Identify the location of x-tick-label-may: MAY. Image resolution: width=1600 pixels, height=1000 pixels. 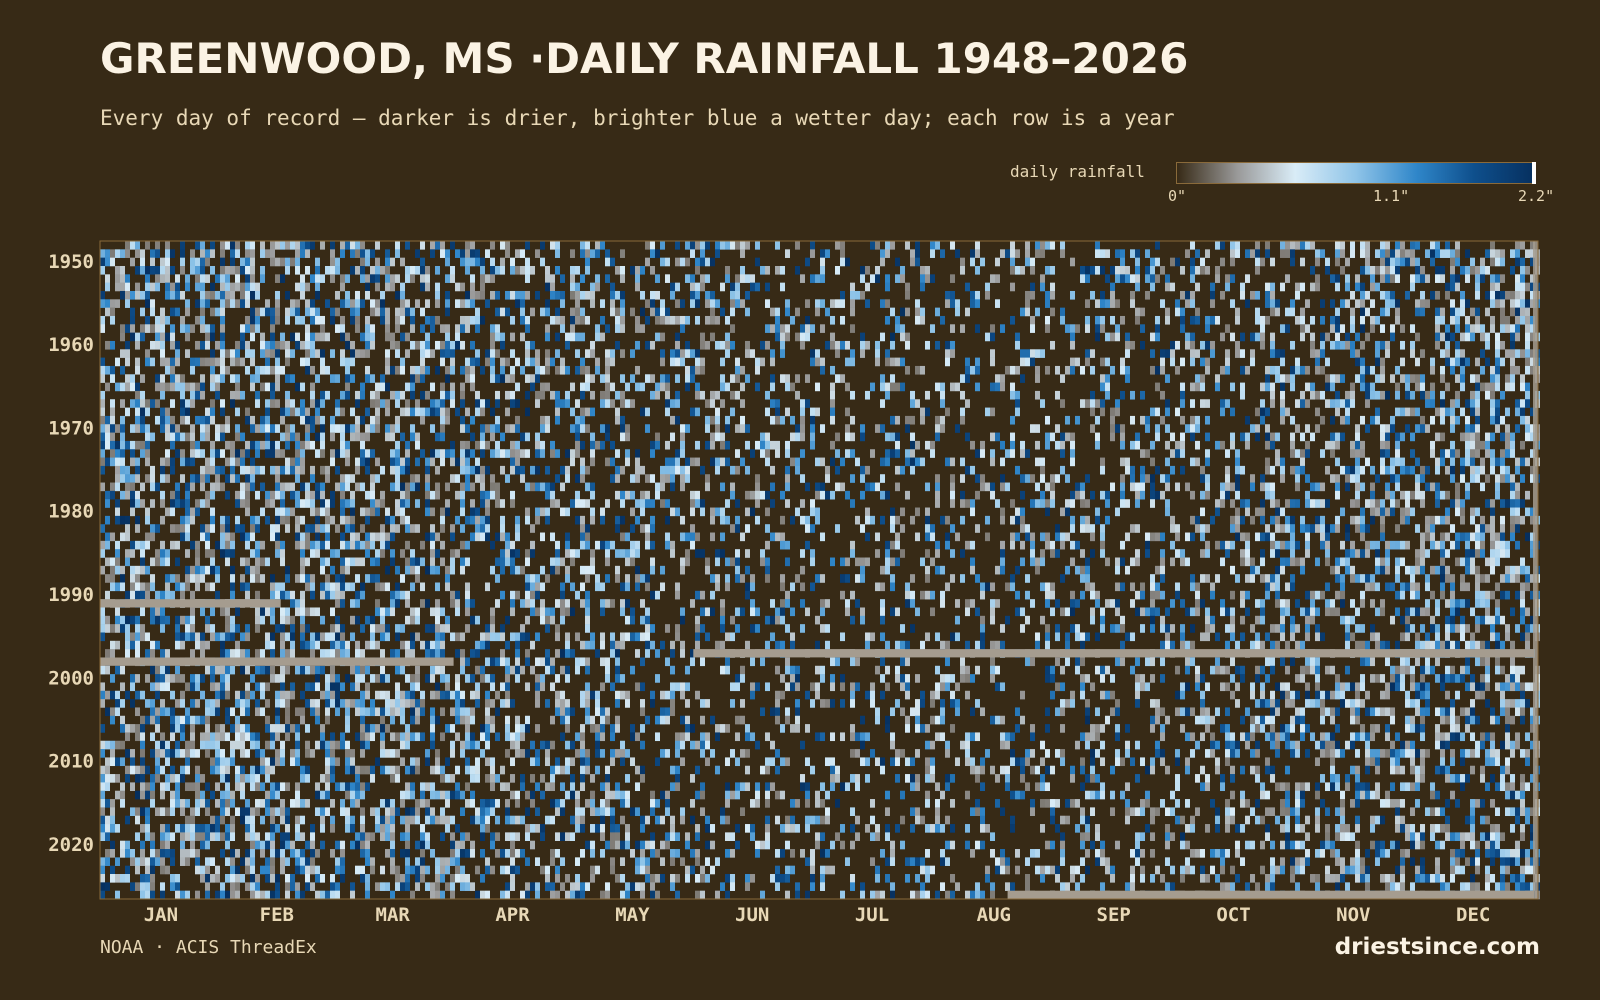
(632, 915).